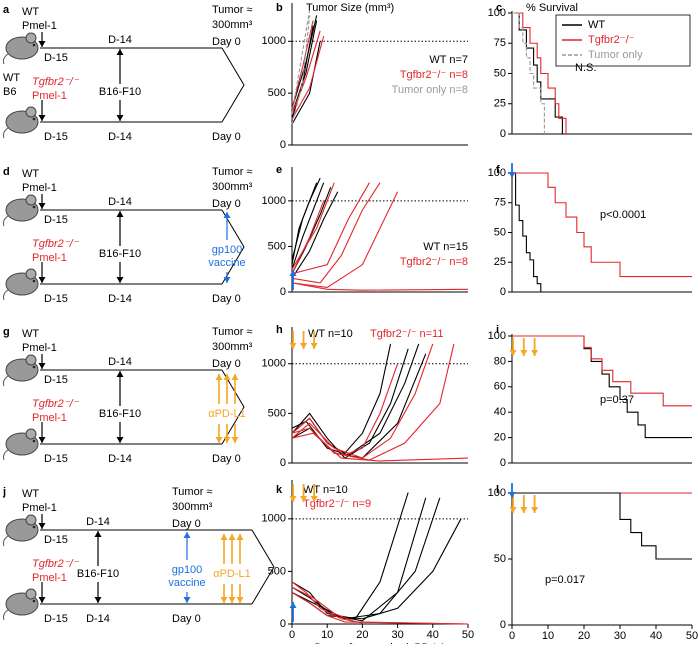  What do you see at coordinates (277, 246) in the screenshot?
I see `y-tick-label: 500` at bounding box center [277, 246].